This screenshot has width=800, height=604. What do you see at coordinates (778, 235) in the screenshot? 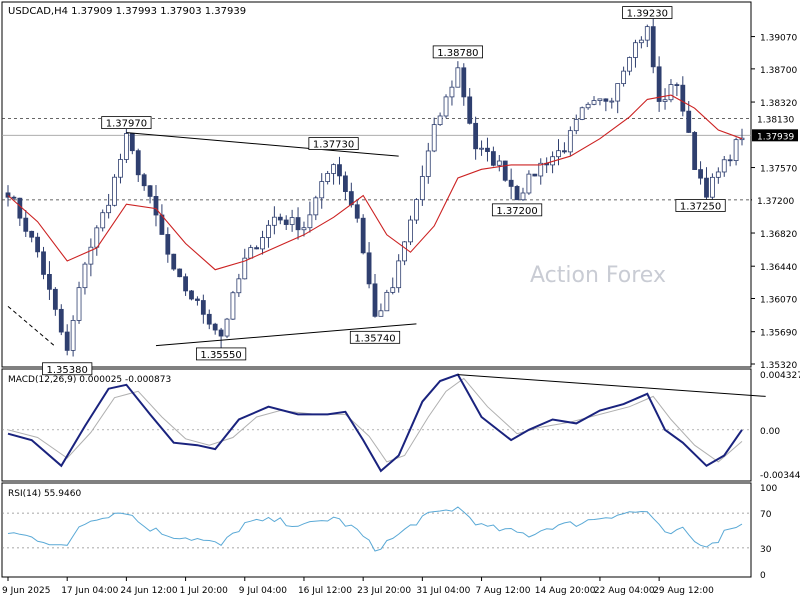
I see `price-tick-label: 1.36820` at bounding box center [778, 235].